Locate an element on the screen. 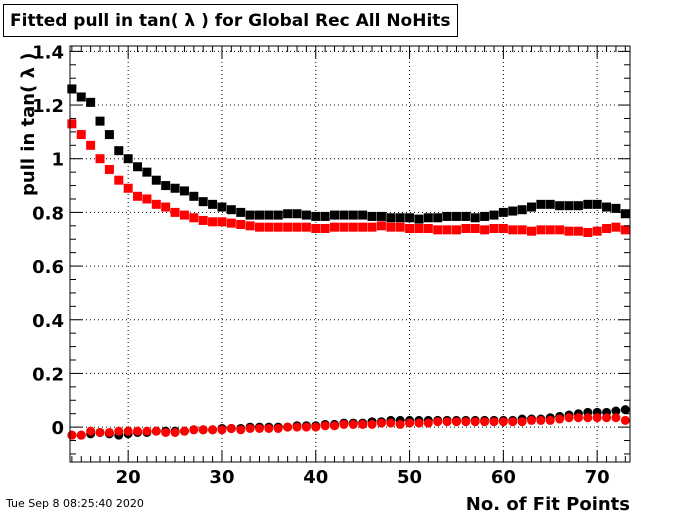 The image size is (700, 514). y-tick-label: 0.6 is located at coordinates (48, 267).